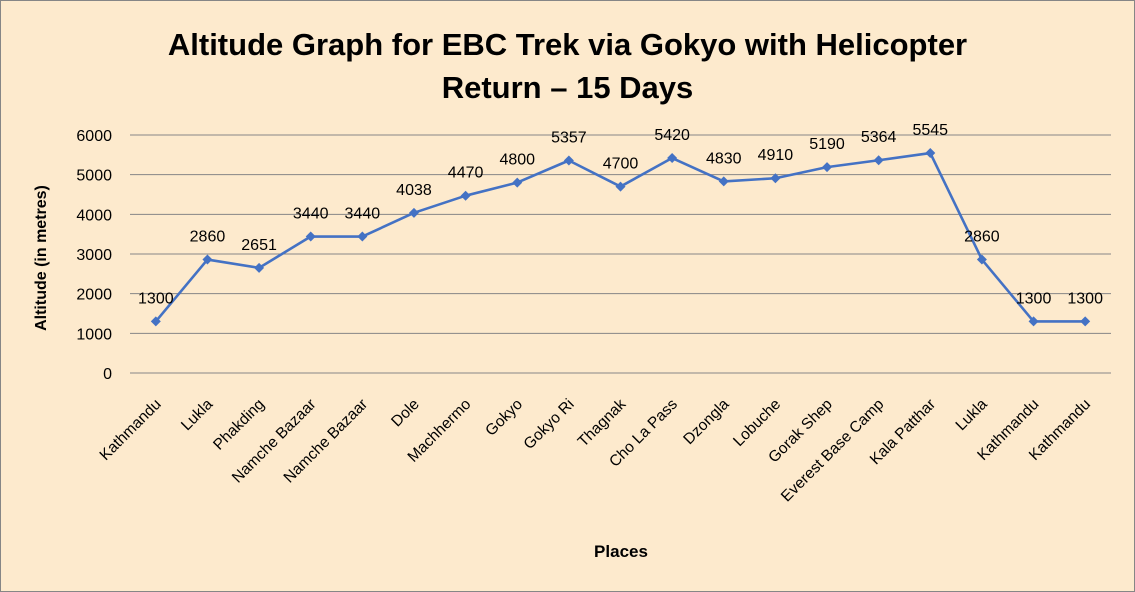 This screenshot has width=1135, height=592. I want to click on data-label: 4700, so click(621, 164).